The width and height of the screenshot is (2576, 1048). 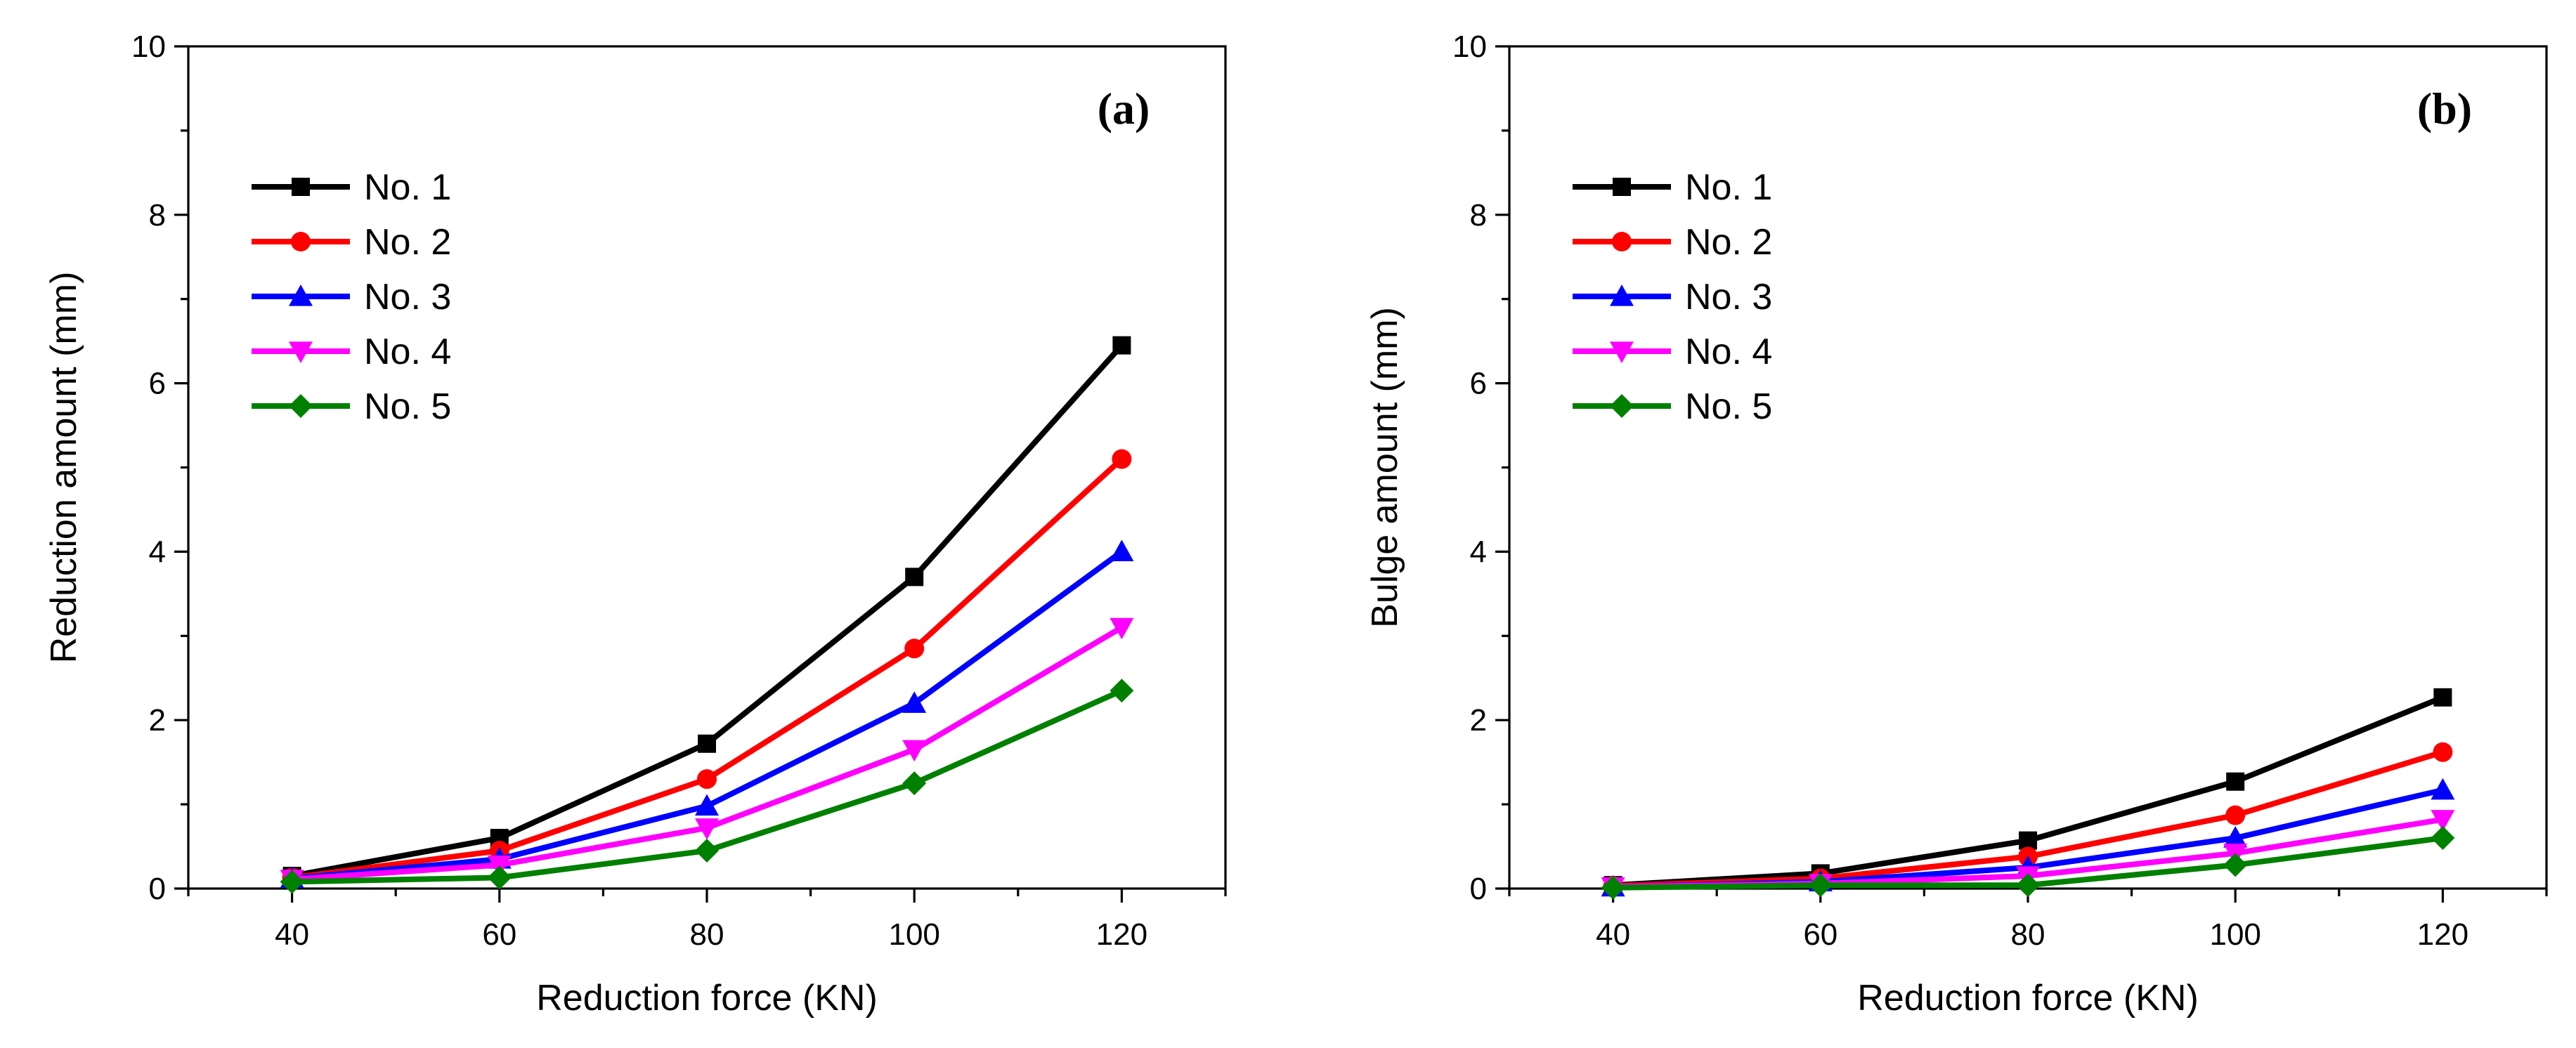 I want to click on y-axis-title: Reduction amount (mm), so click(x=64, y=468).